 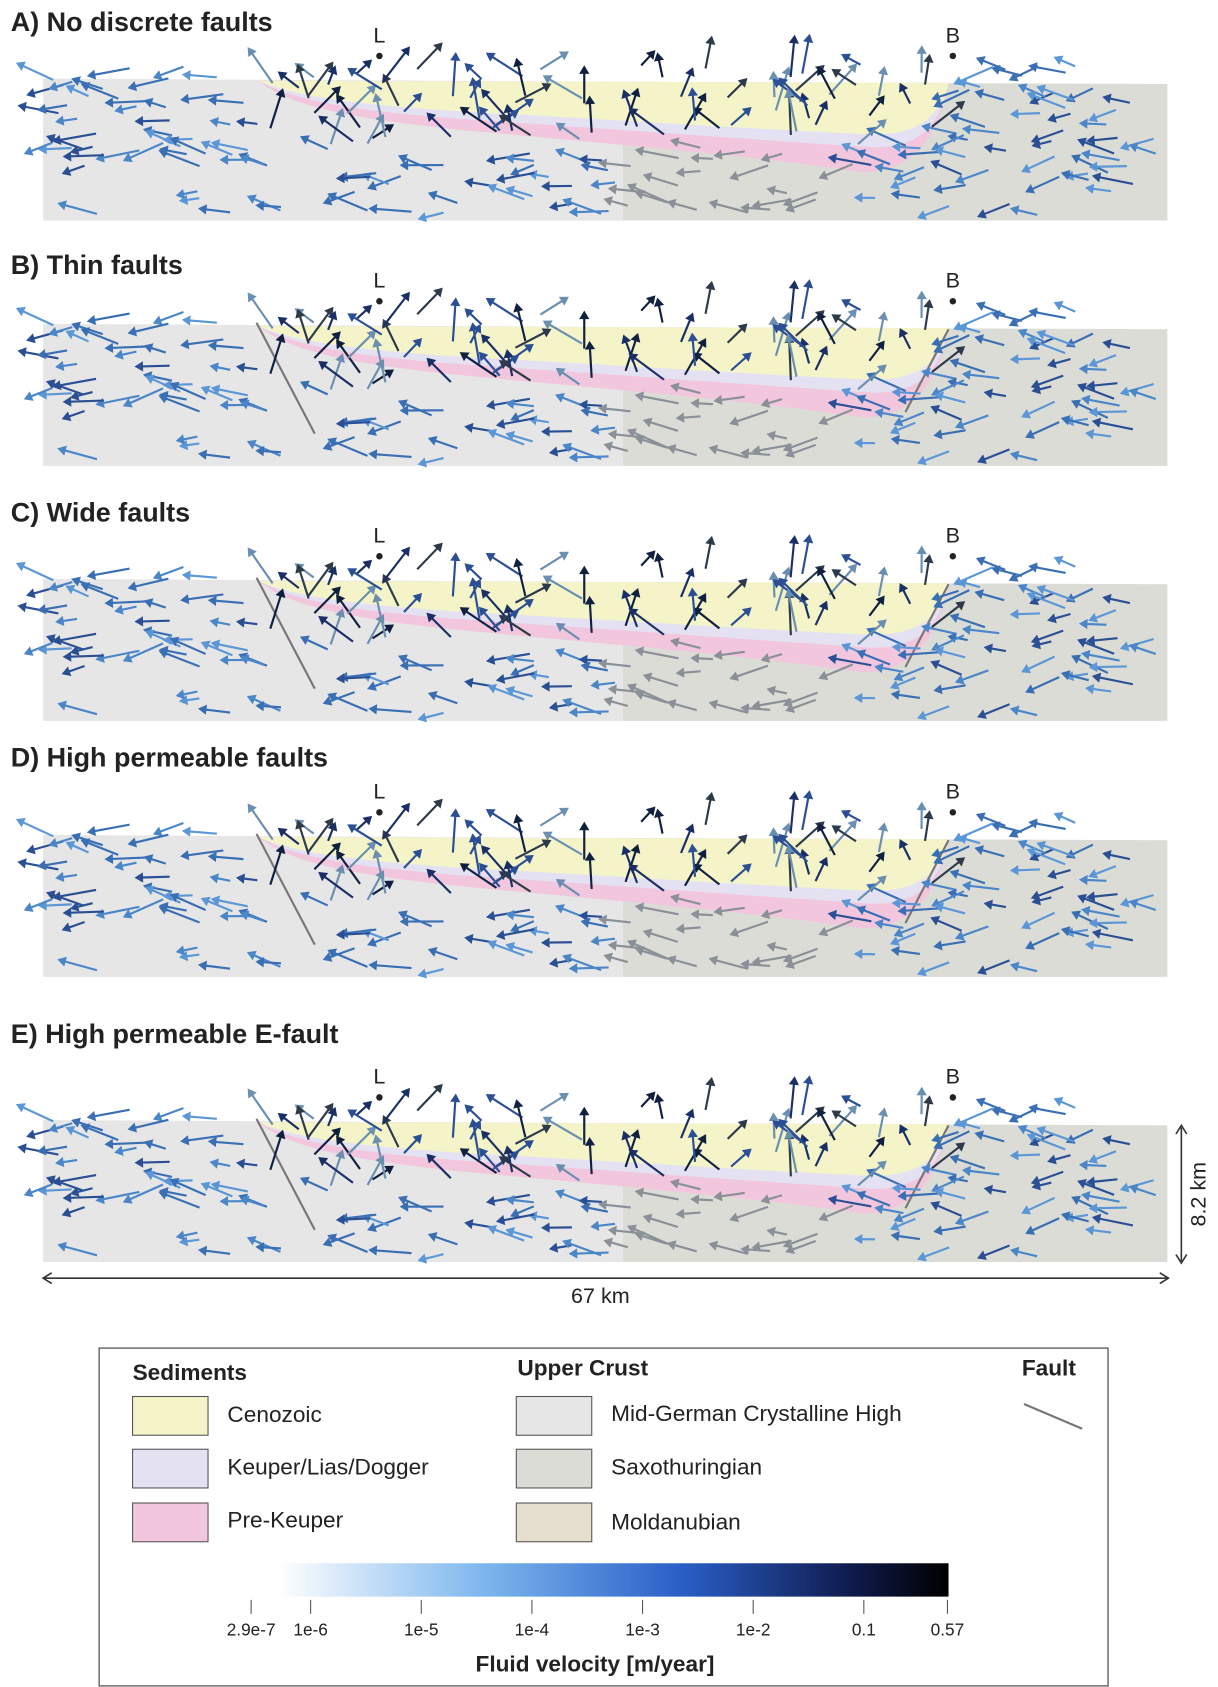 What do you see at coordinates (285, 889) in the screenshot?
I see `fault` at bounding box center [285, 889].